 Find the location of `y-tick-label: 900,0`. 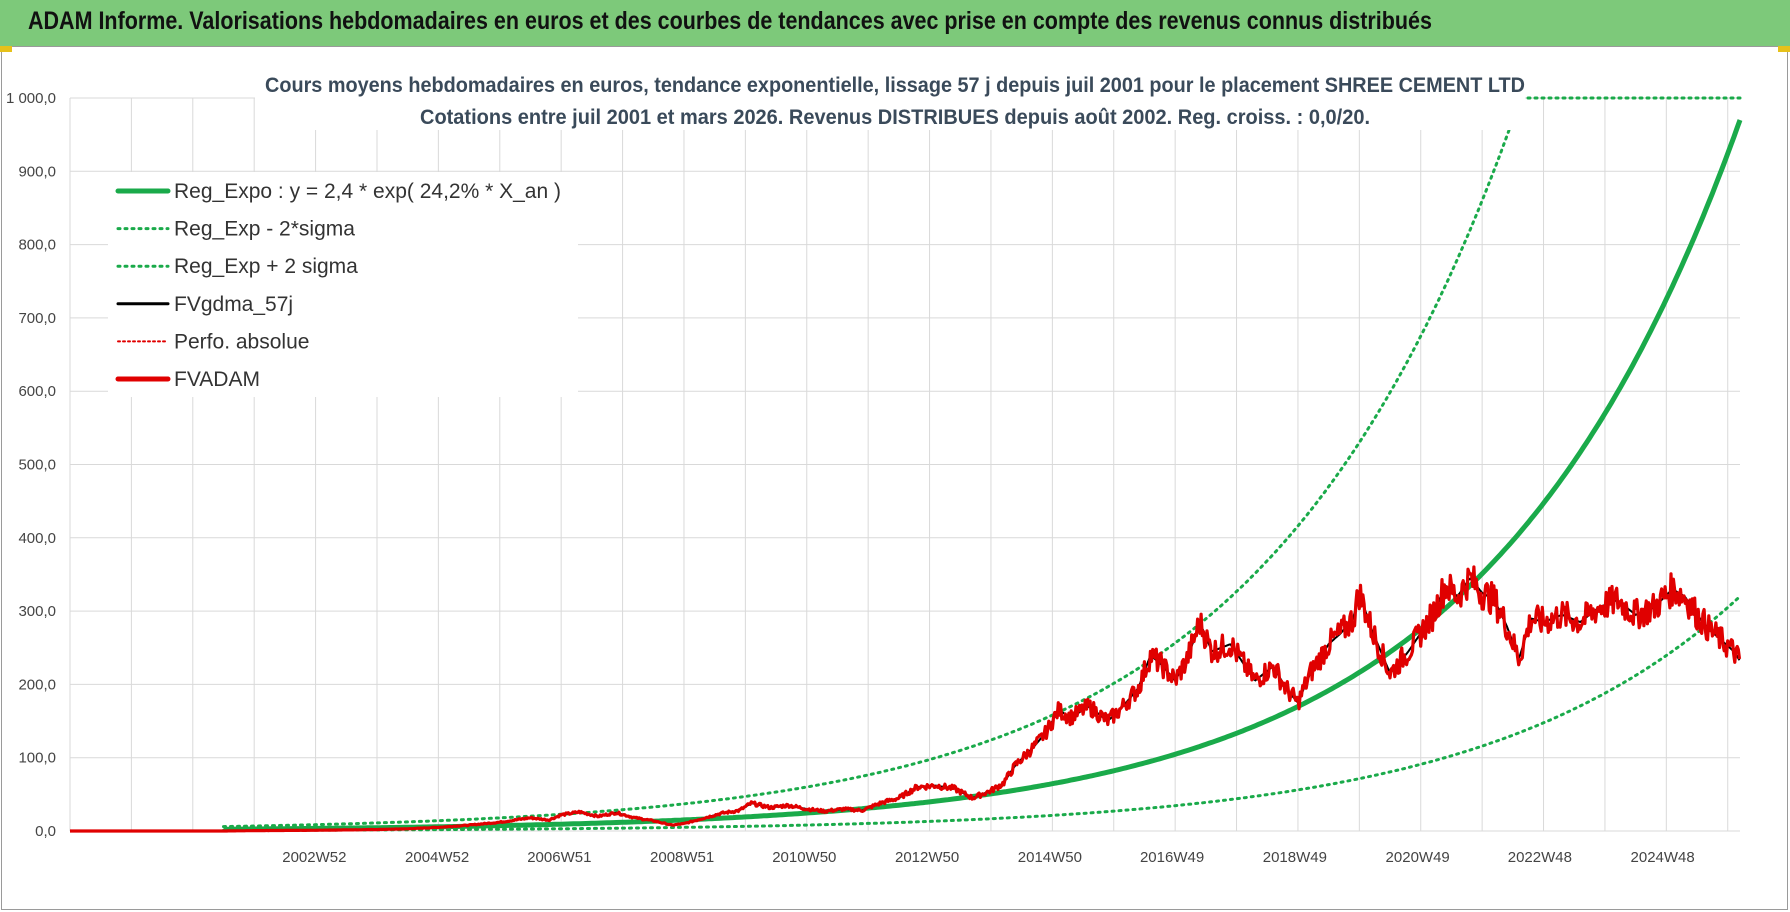

y-tick-label: 900,0 is located at coordinates (37, 171).